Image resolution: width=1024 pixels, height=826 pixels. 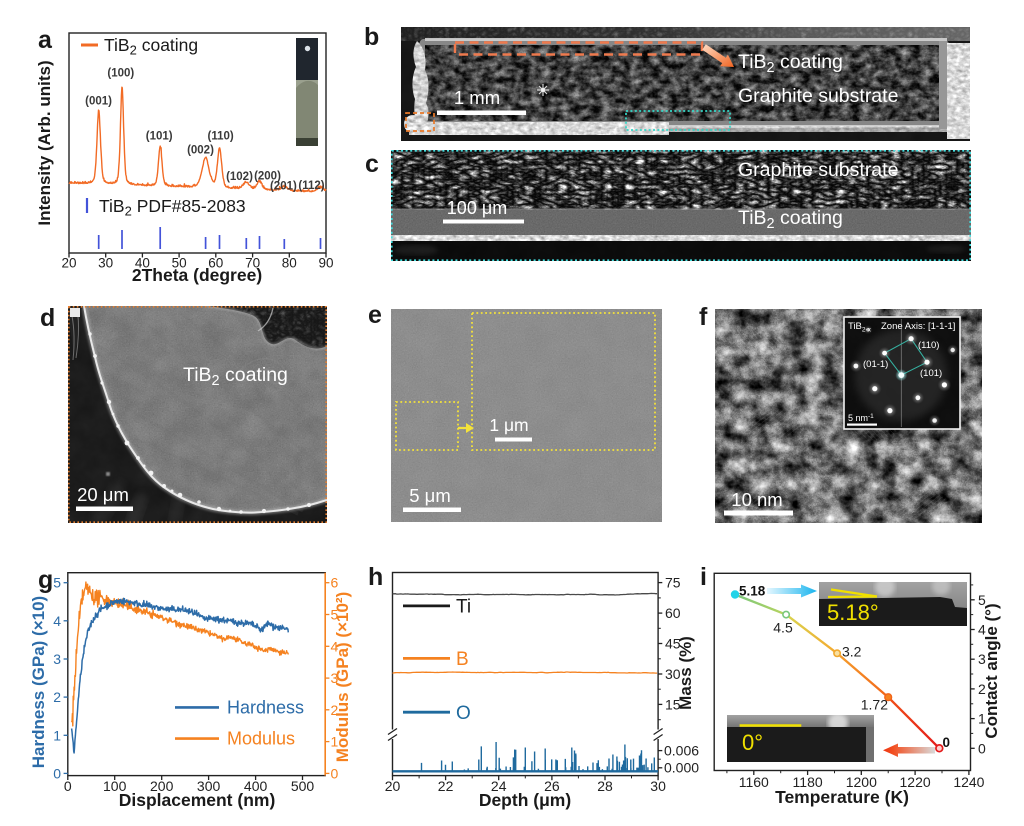 What do you see at coordinates (283, 187) in the screenshot?
I see `svg-text: (201)` at bounding box center [283, 187].